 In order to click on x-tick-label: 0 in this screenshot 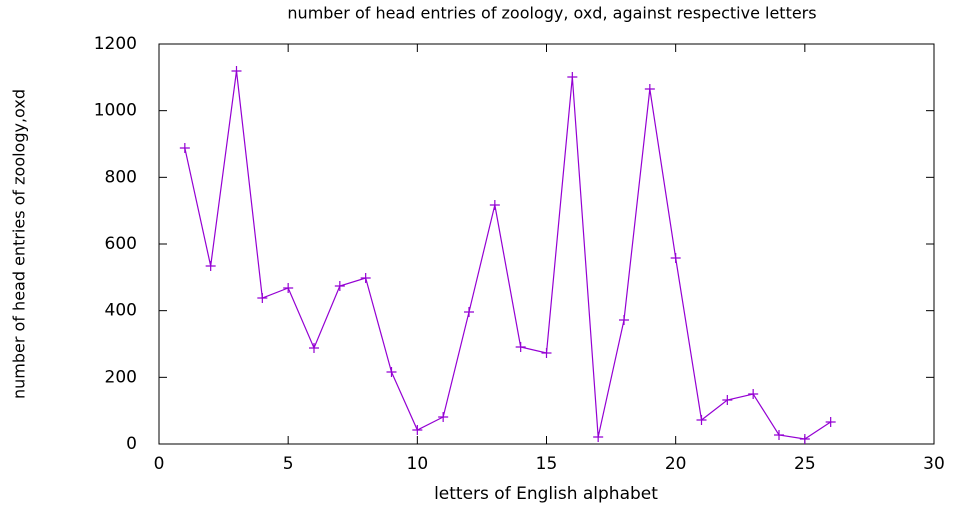, I will do `click(159, 464)`.